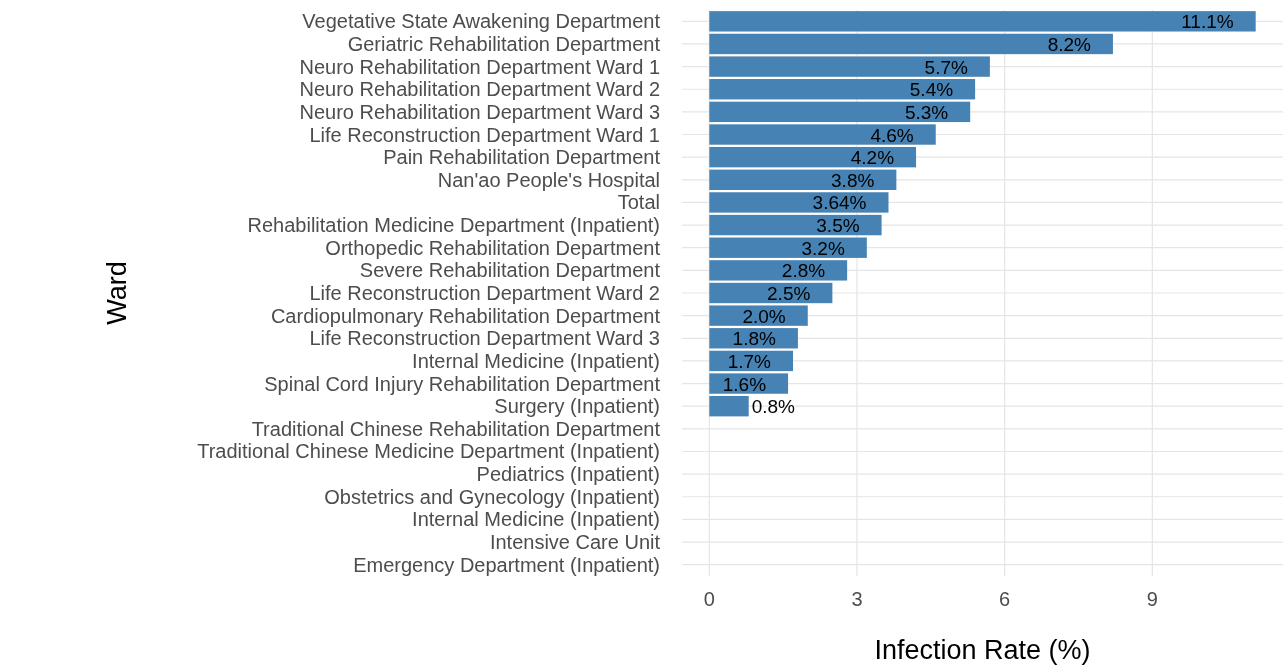 The width and height of the screenshot is (1287, 671). I want to click on y-tick-label: Geriatric Rehabilitation Department, so click(504, 43).